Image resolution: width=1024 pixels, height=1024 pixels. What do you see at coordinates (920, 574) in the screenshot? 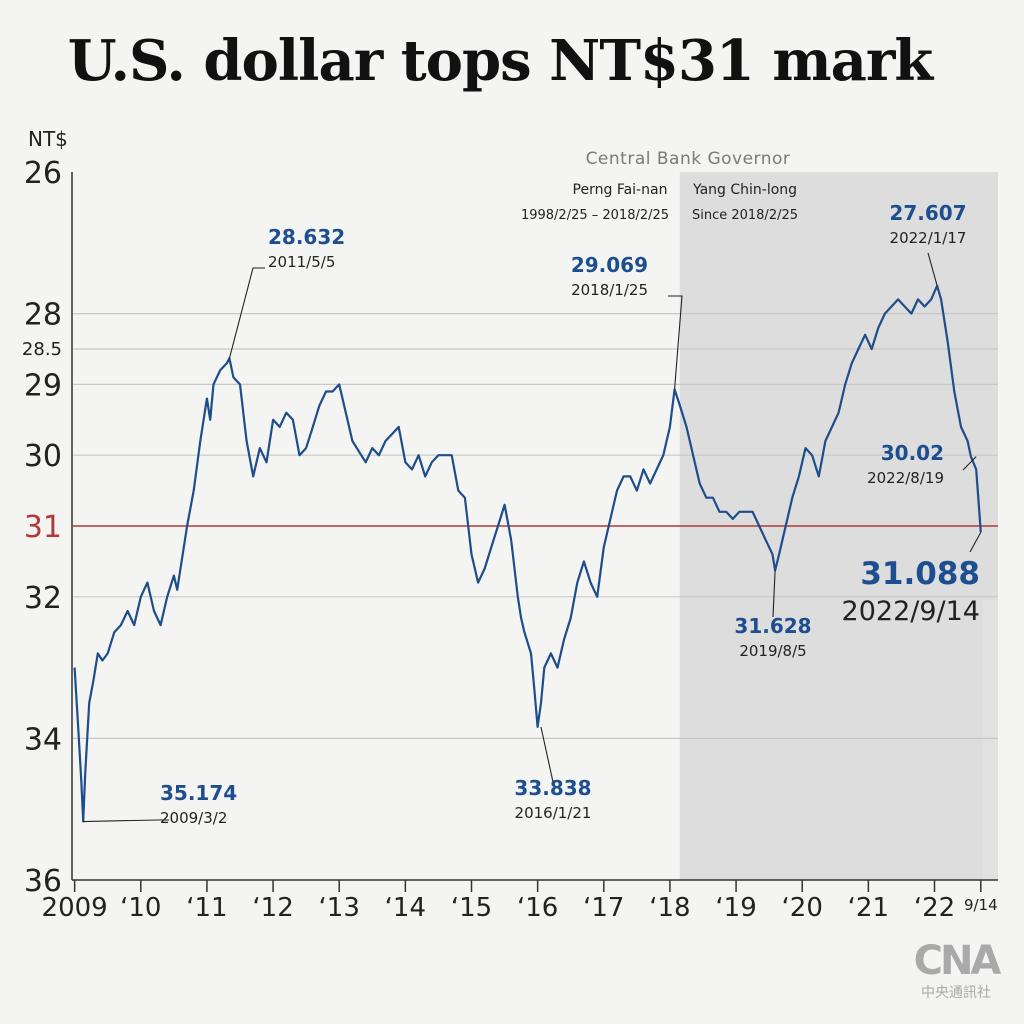
I see `annotation-31-088-value: 31.088` at bounding box center [920, 574].